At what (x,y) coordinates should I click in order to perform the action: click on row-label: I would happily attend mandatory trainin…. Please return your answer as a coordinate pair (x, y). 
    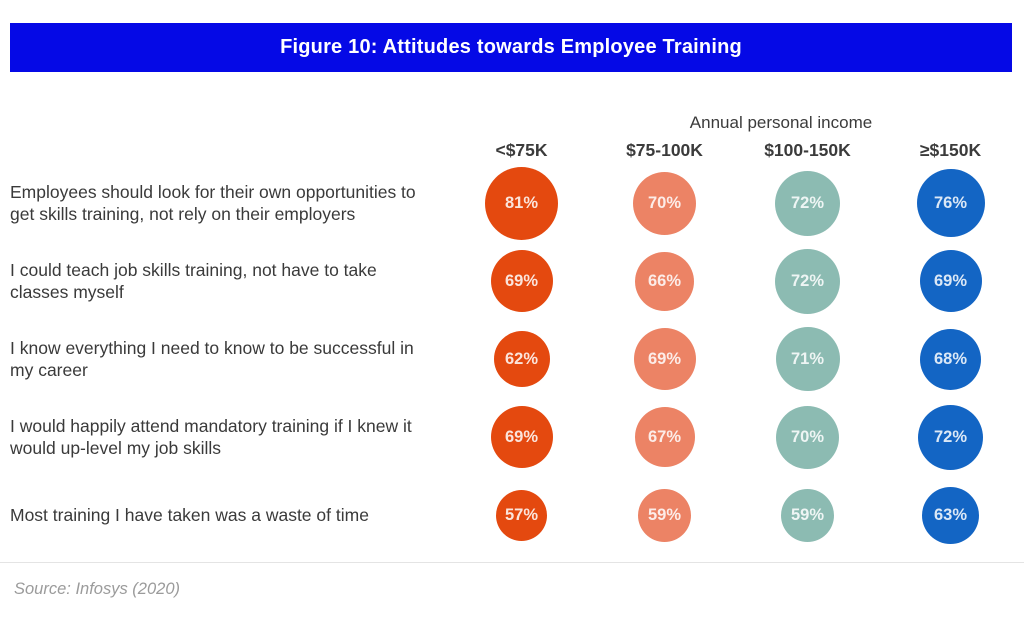
    Looking at the image, I should click on (211, 436).